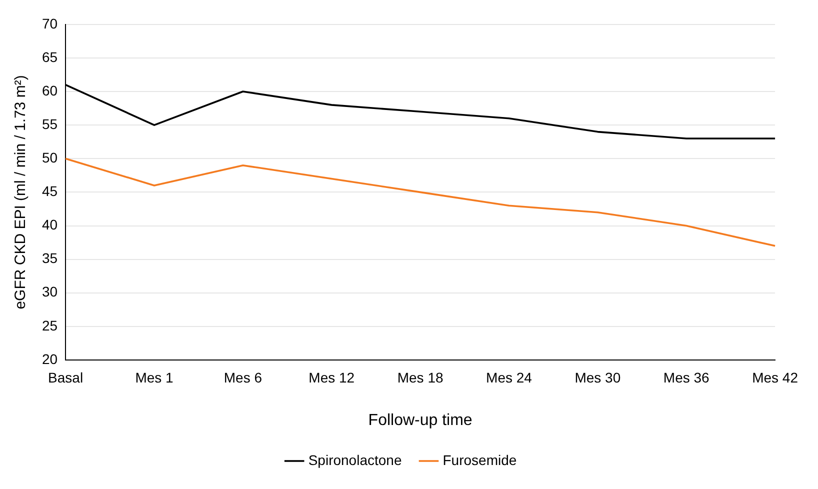  Describe the element at coordinates (50, 56) in the screenshot. I see `y-tick-label: 65` at that location.